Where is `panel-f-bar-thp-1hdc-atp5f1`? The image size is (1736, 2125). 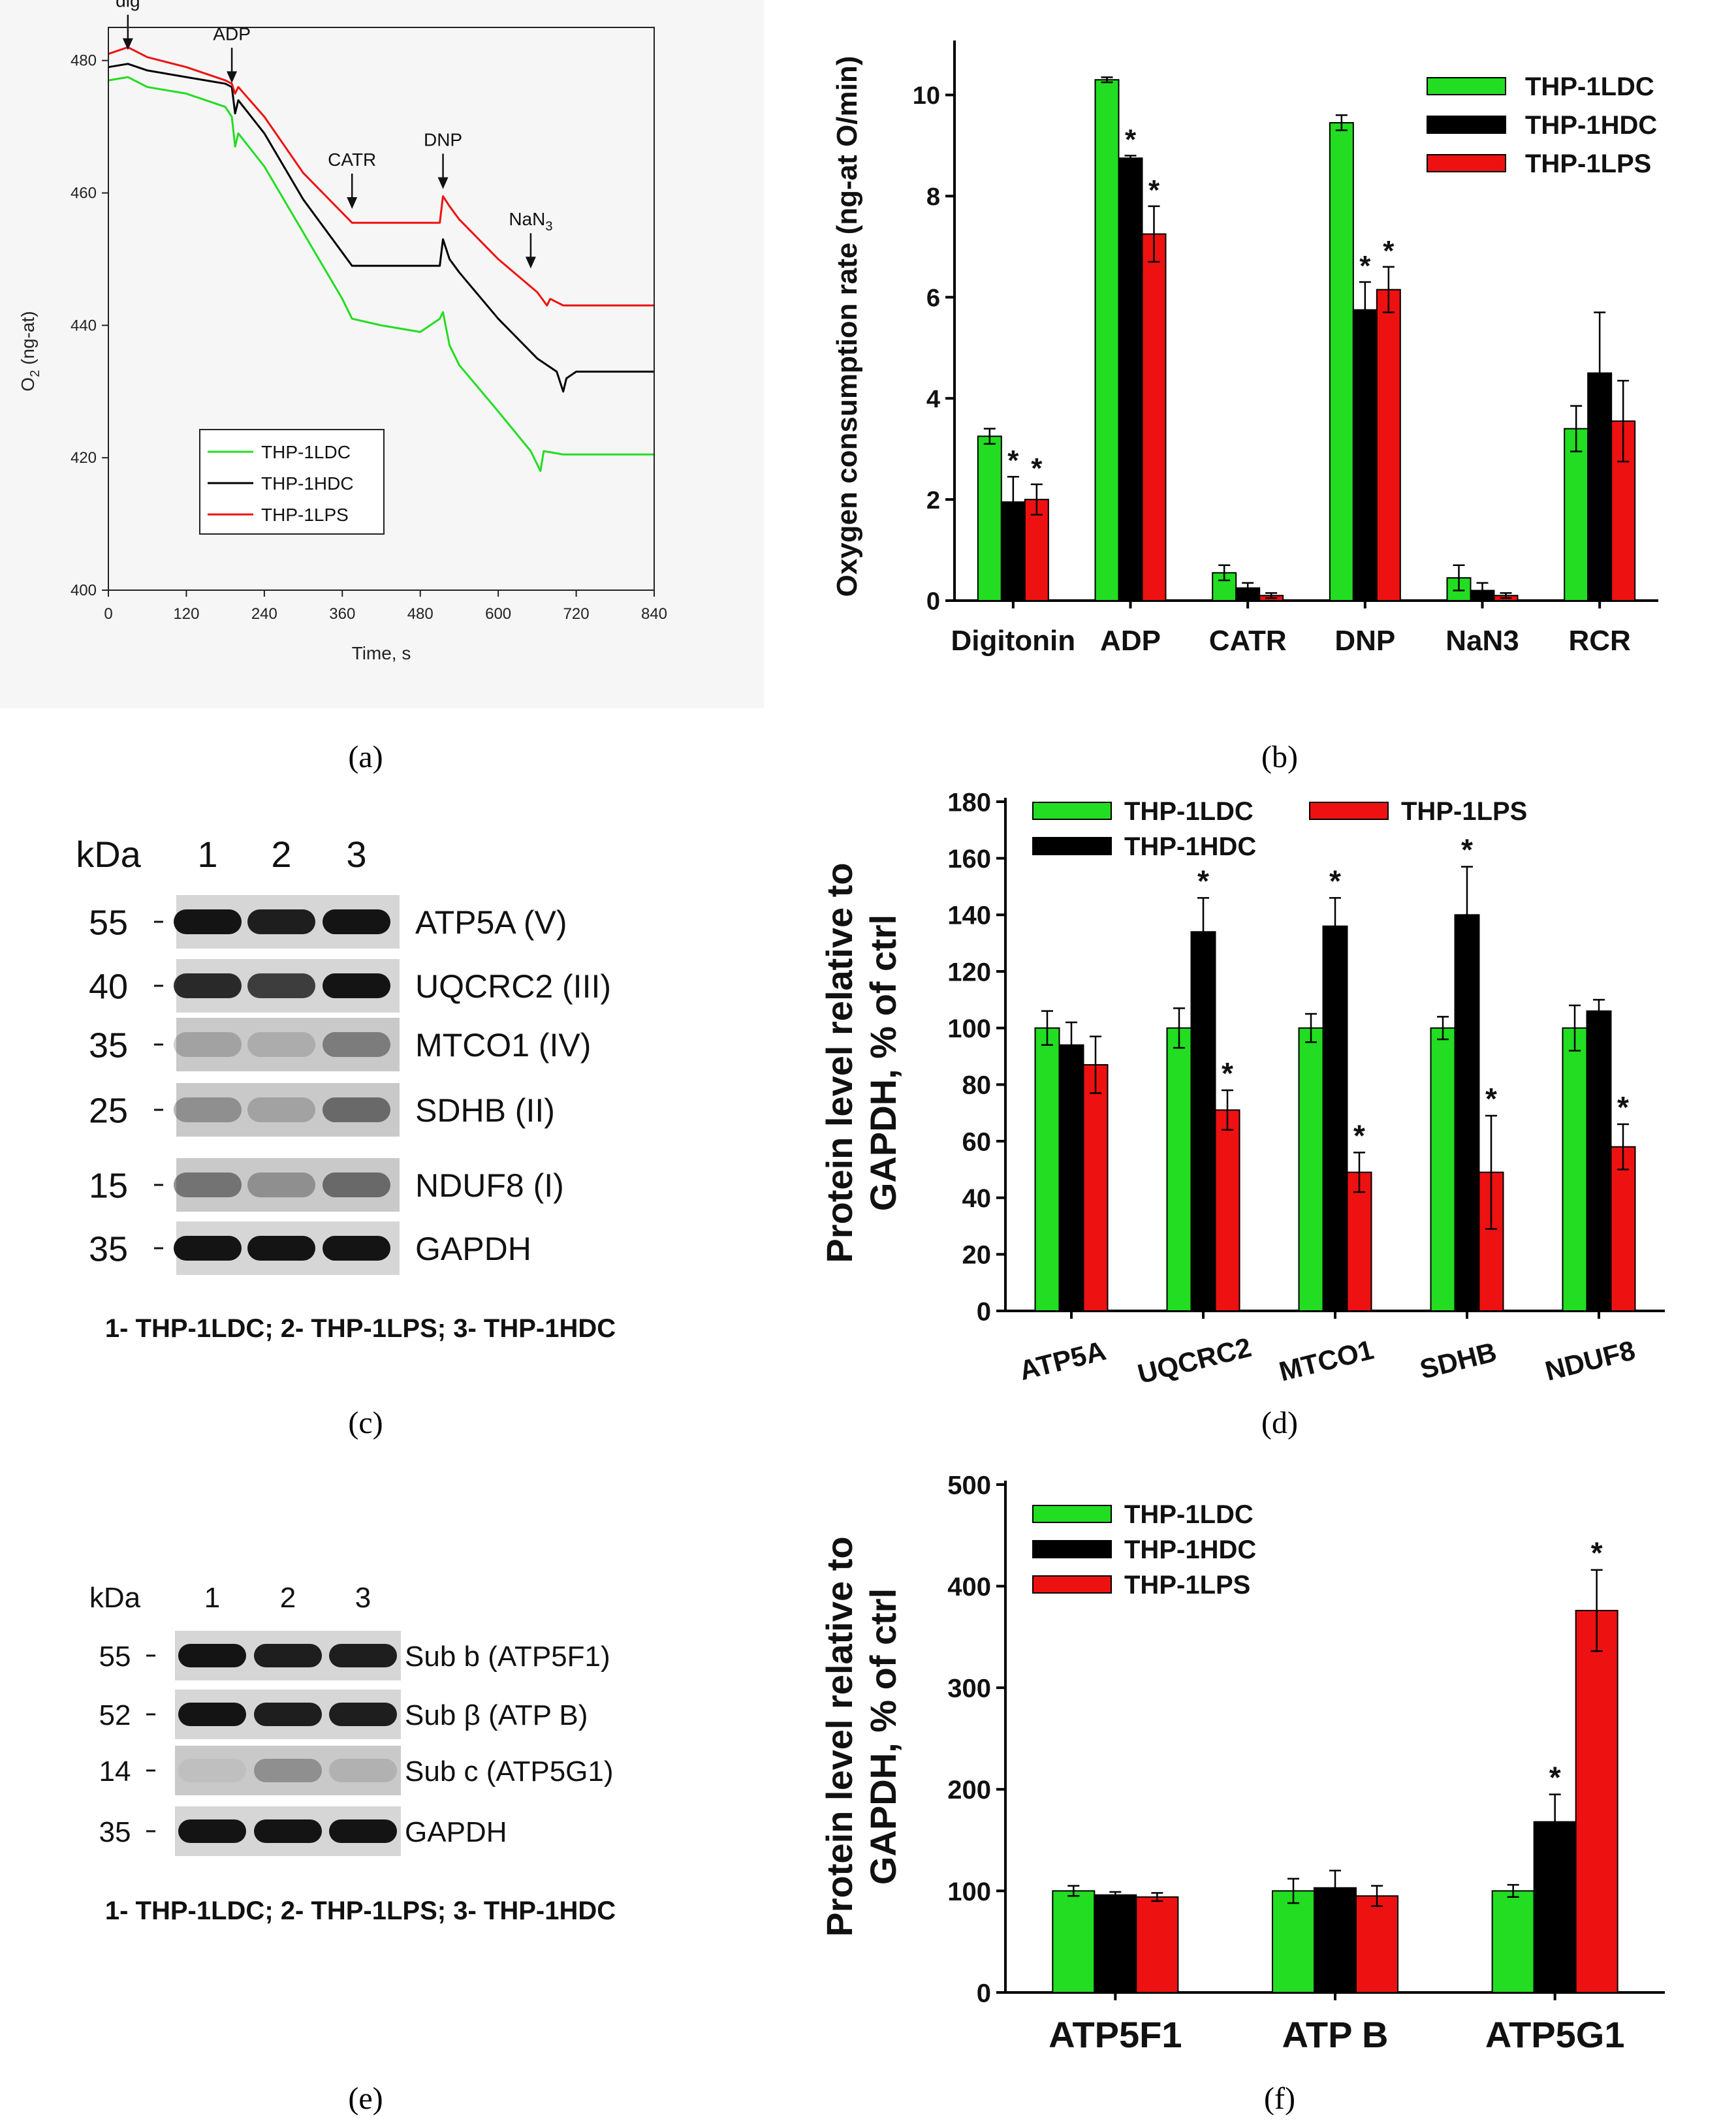
panel-f-bar-thp-1hdc-atp5f1 is located at coordinates (1115, 1944).